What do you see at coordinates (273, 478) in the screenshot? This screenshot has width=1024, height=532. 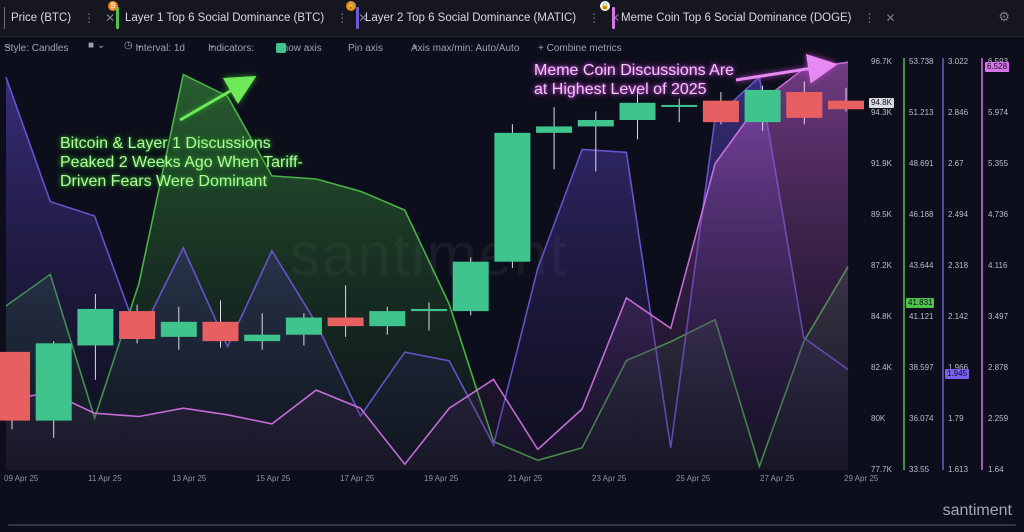 I see `x-tick-label: 15 Apr 25` at bounding box center [273, 478].